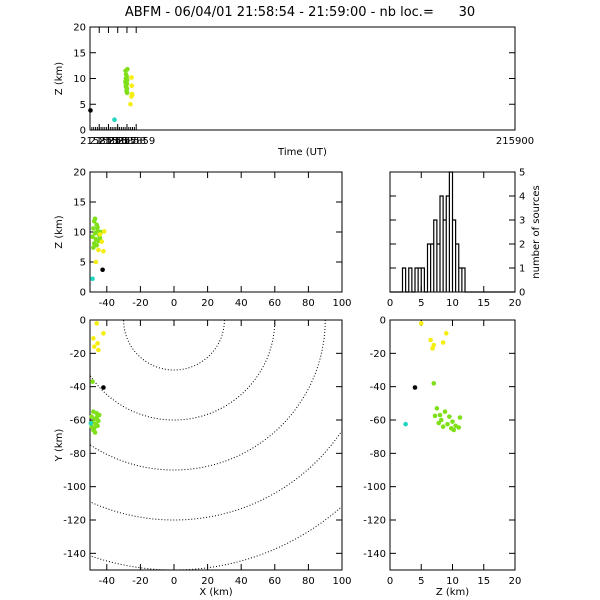 The width and height of the screenshot is (600, 600). Describe the element at coordinates (136, 141) in the screenshot. I see `x-tick-label: 215859` at that location.